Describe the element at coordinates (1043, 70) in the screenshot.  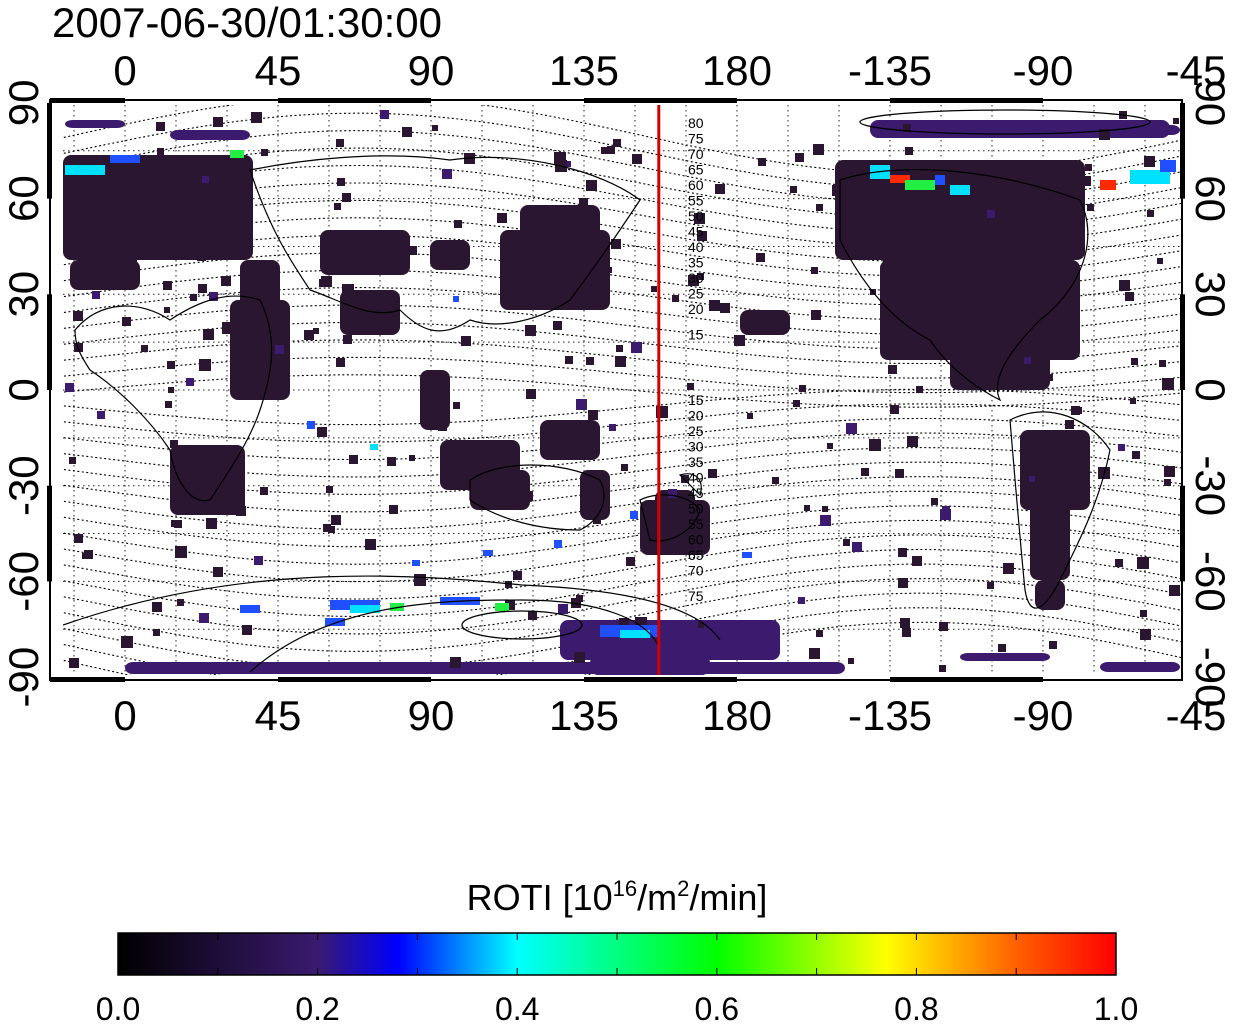
I see `lon-tick-label-top: -90` at that location.